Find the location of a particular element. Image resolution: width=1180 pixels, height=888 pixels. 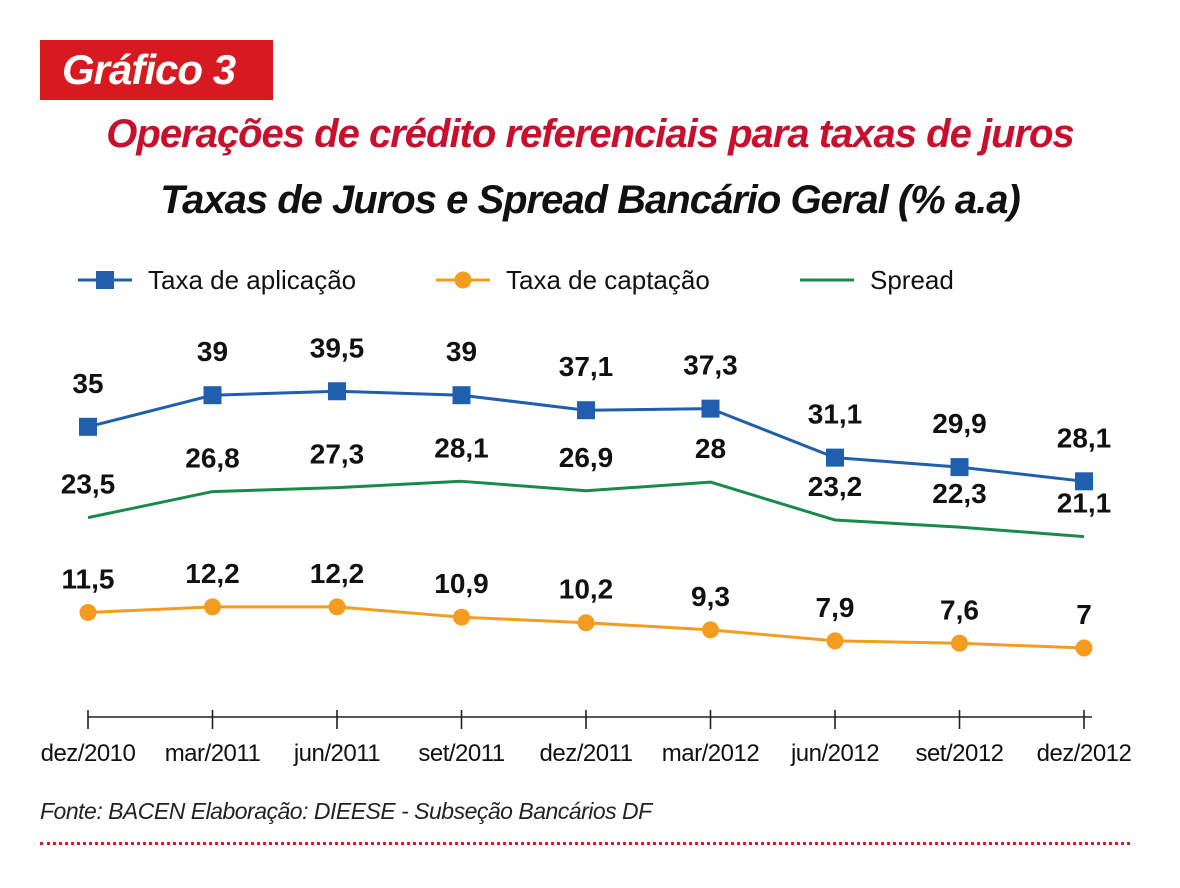

legend: Taxa de aplicação Taxa de captação Spread is located at coordinates (516, 280).